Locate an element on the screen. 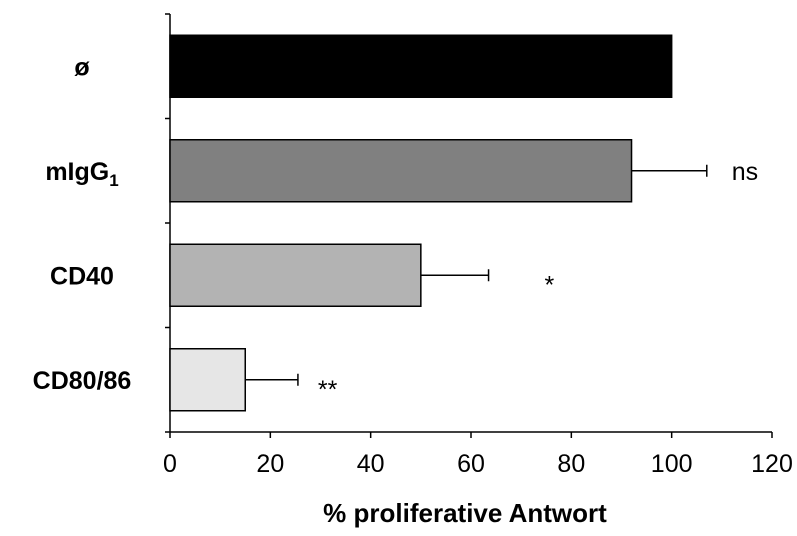 The image size is (797, 536). category-label-main: ø is located at coordinates (82, 67).